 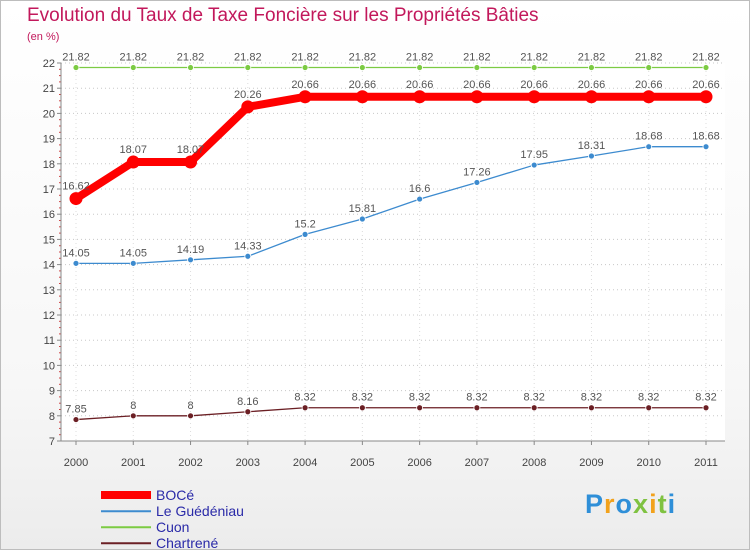 I want to click on logo-letter: x, so click(x=641, y=504).